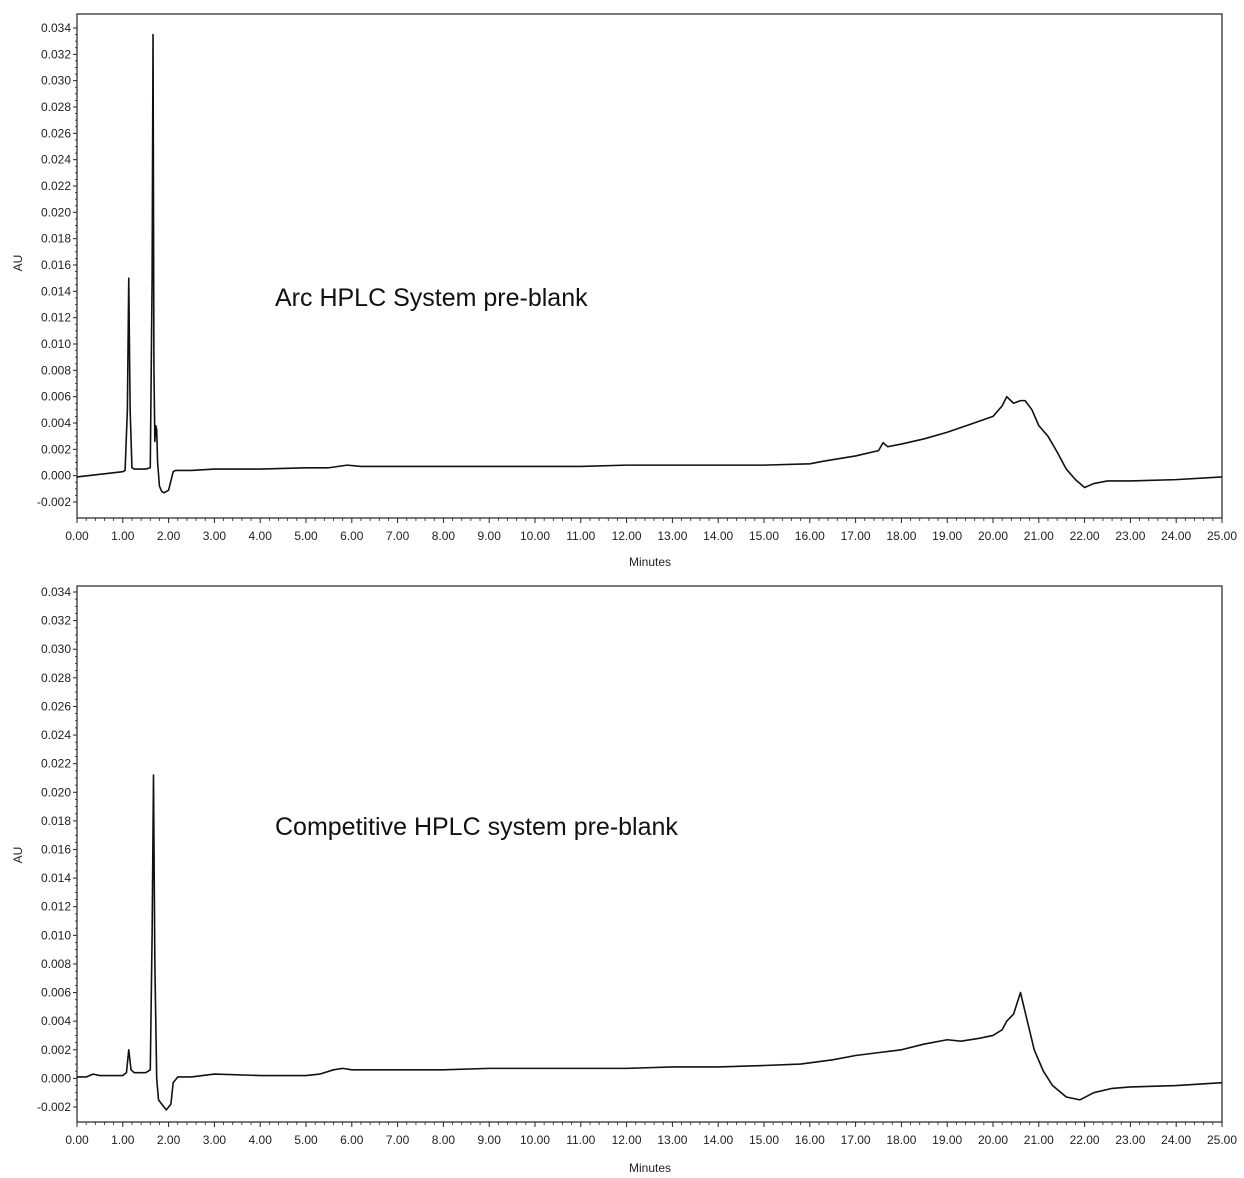  Describe the element at coordinates (56, 907) in the screenshot. I see `y-tick-label: 0.012` at that location.